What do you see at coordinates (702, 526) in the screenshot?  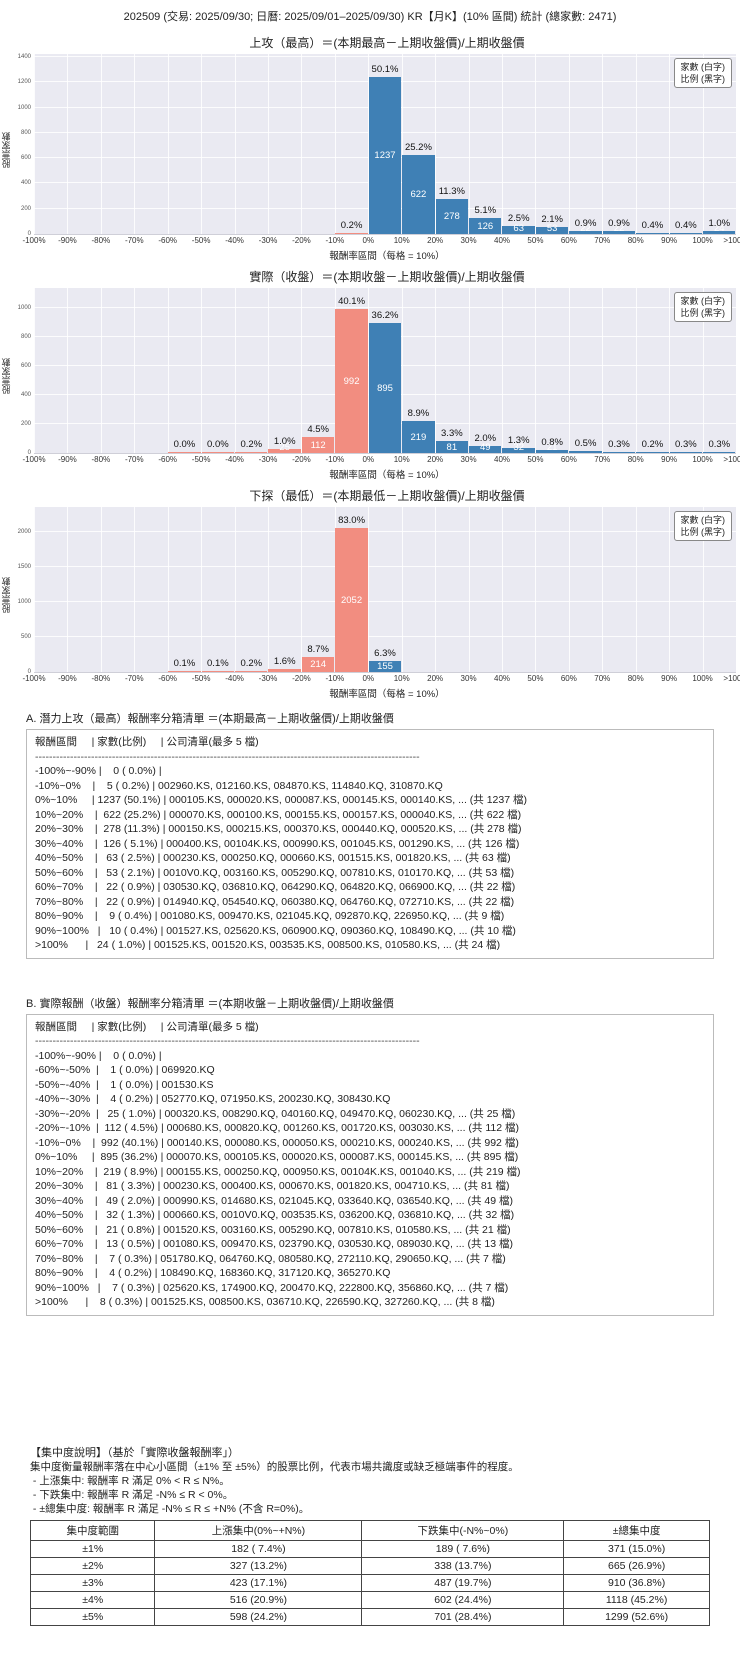 I see `chart-legend: 家數 (白字) 比例 (黑字)` at bounding box center [702, 526].